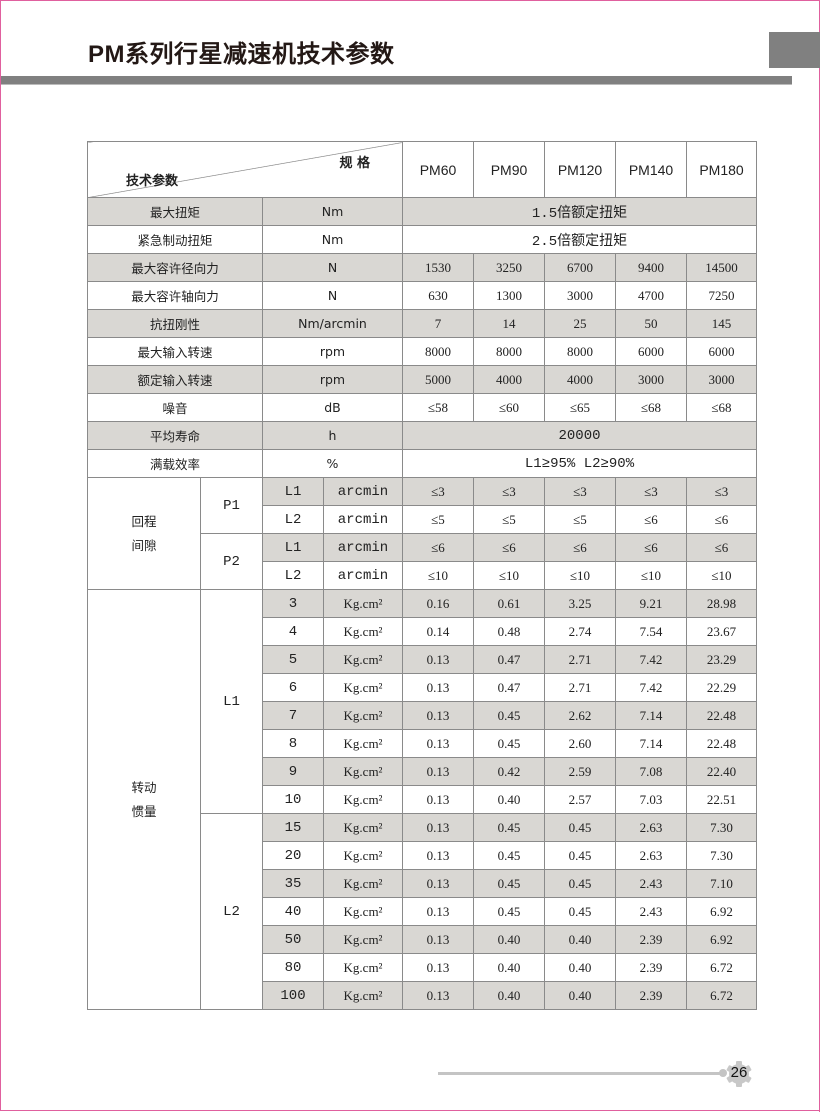 The height and width of the screenshot is (1112, 820). I want to click on param-name: 平均寿命, so click(175, 435).